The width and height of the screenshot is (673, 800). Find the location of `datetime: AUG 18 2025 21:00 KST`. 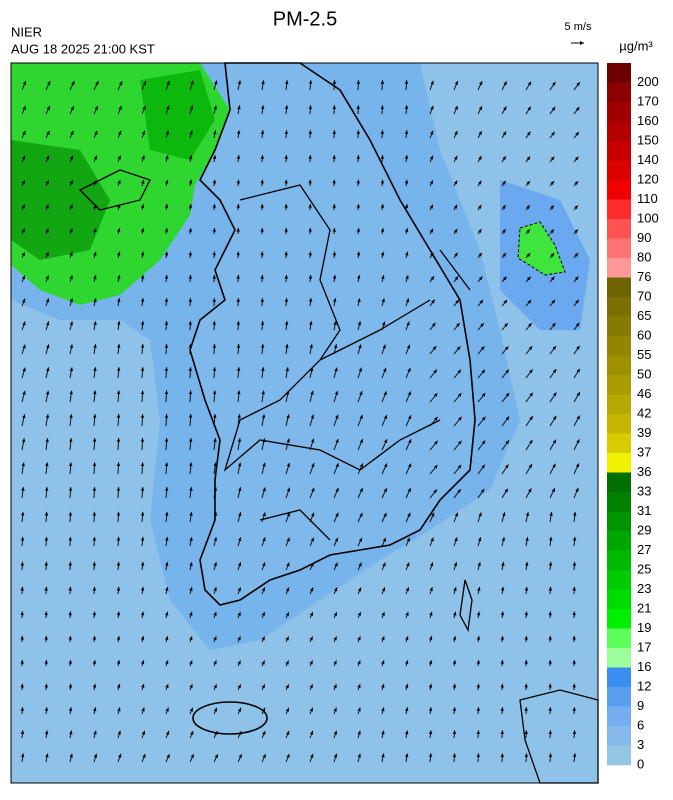

datetime: AUG 18 2025 21:00 KST is located at coordinates (83, 48).